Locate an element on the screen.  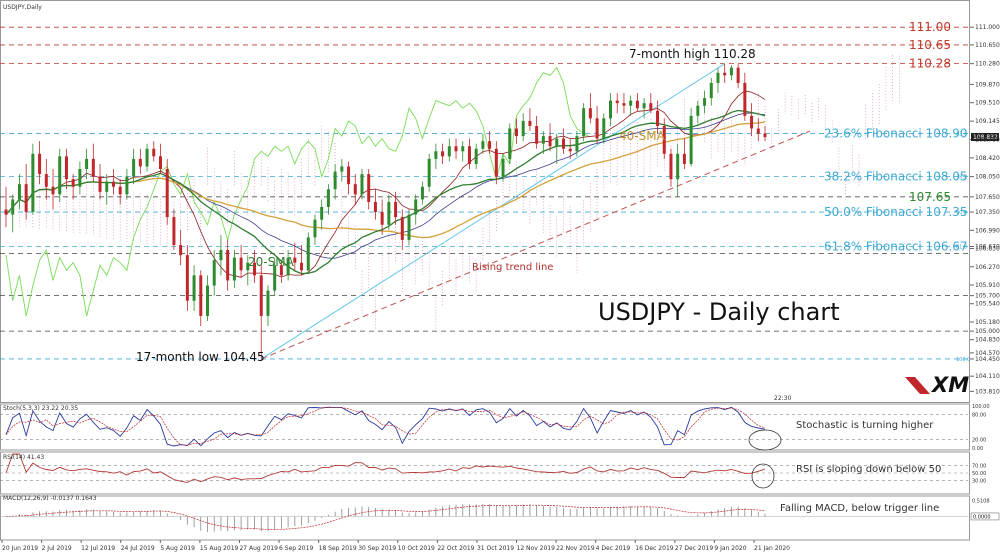
y-tick-label: 111.000 is located at coordinates (987, 27).